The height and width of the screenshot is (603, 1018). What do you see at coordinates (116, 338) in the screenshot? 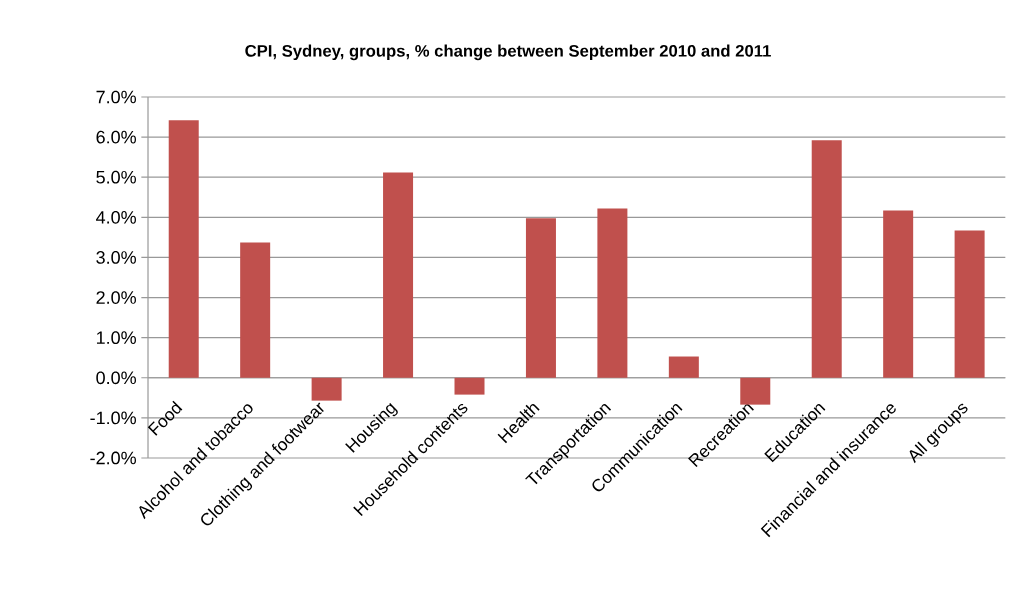
I see `y-tick-label: 1.0%` at bounding box center [116, 338].